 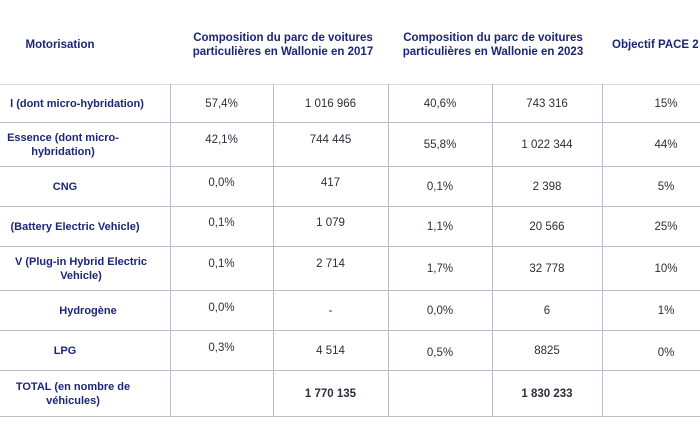 What do you see at coordinates (330, 394) in the screenshot?
I see `total-count-2017: 1 770 135` at bounding box center [330, 394].